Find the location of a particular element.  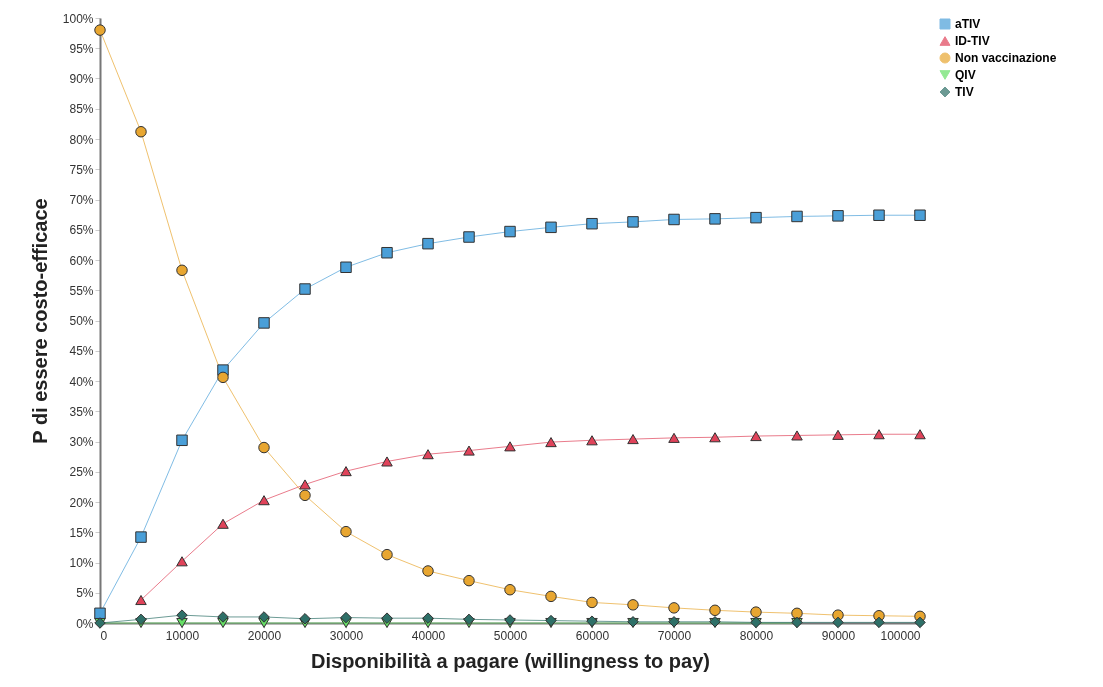

y-tick-label: 25% is located at coordinates (81, 472).